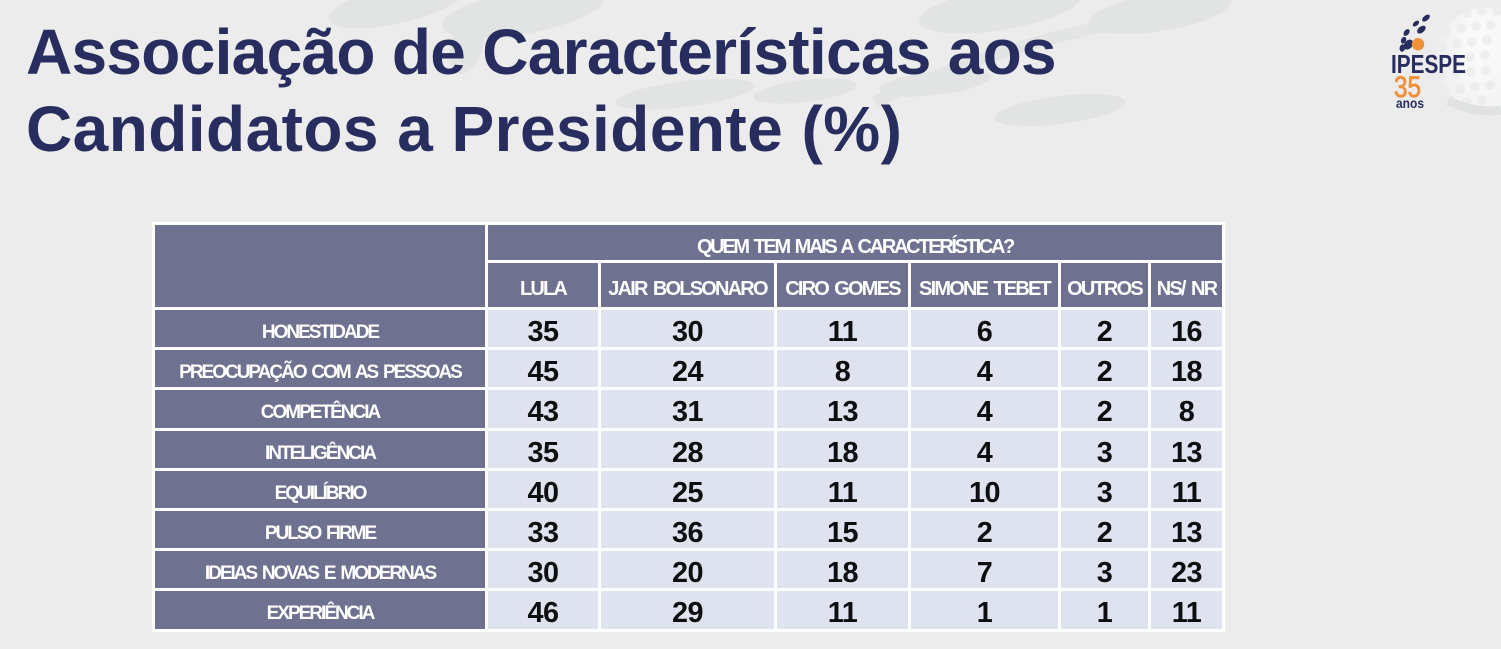 This screenshot has height=649, width=1501. What do you see at coordinates (1410, 103) in the screenshot?
I see `svg-text: anos` at bounding box center [1410, 103].